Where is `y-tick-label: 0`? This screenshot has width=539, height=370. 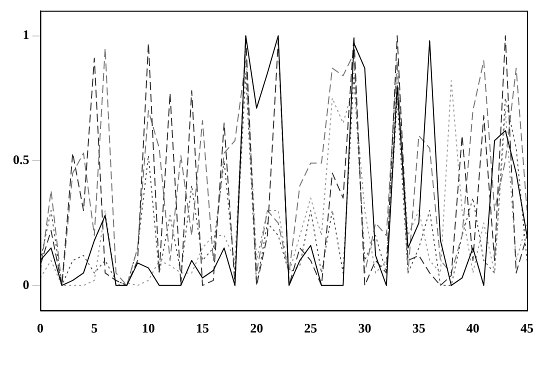 y-tick-label: 0 is located at coordinates (26, 284).